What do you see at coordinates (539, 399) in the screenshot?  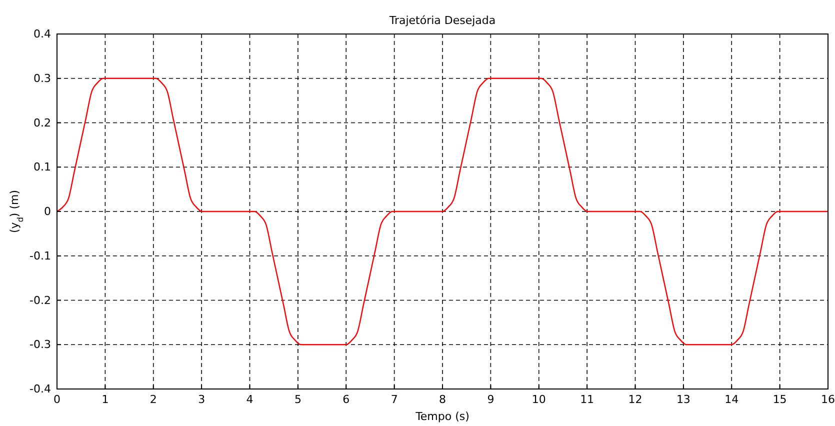 I see `x-tick-label: 10` at bounding box center [539, 399].